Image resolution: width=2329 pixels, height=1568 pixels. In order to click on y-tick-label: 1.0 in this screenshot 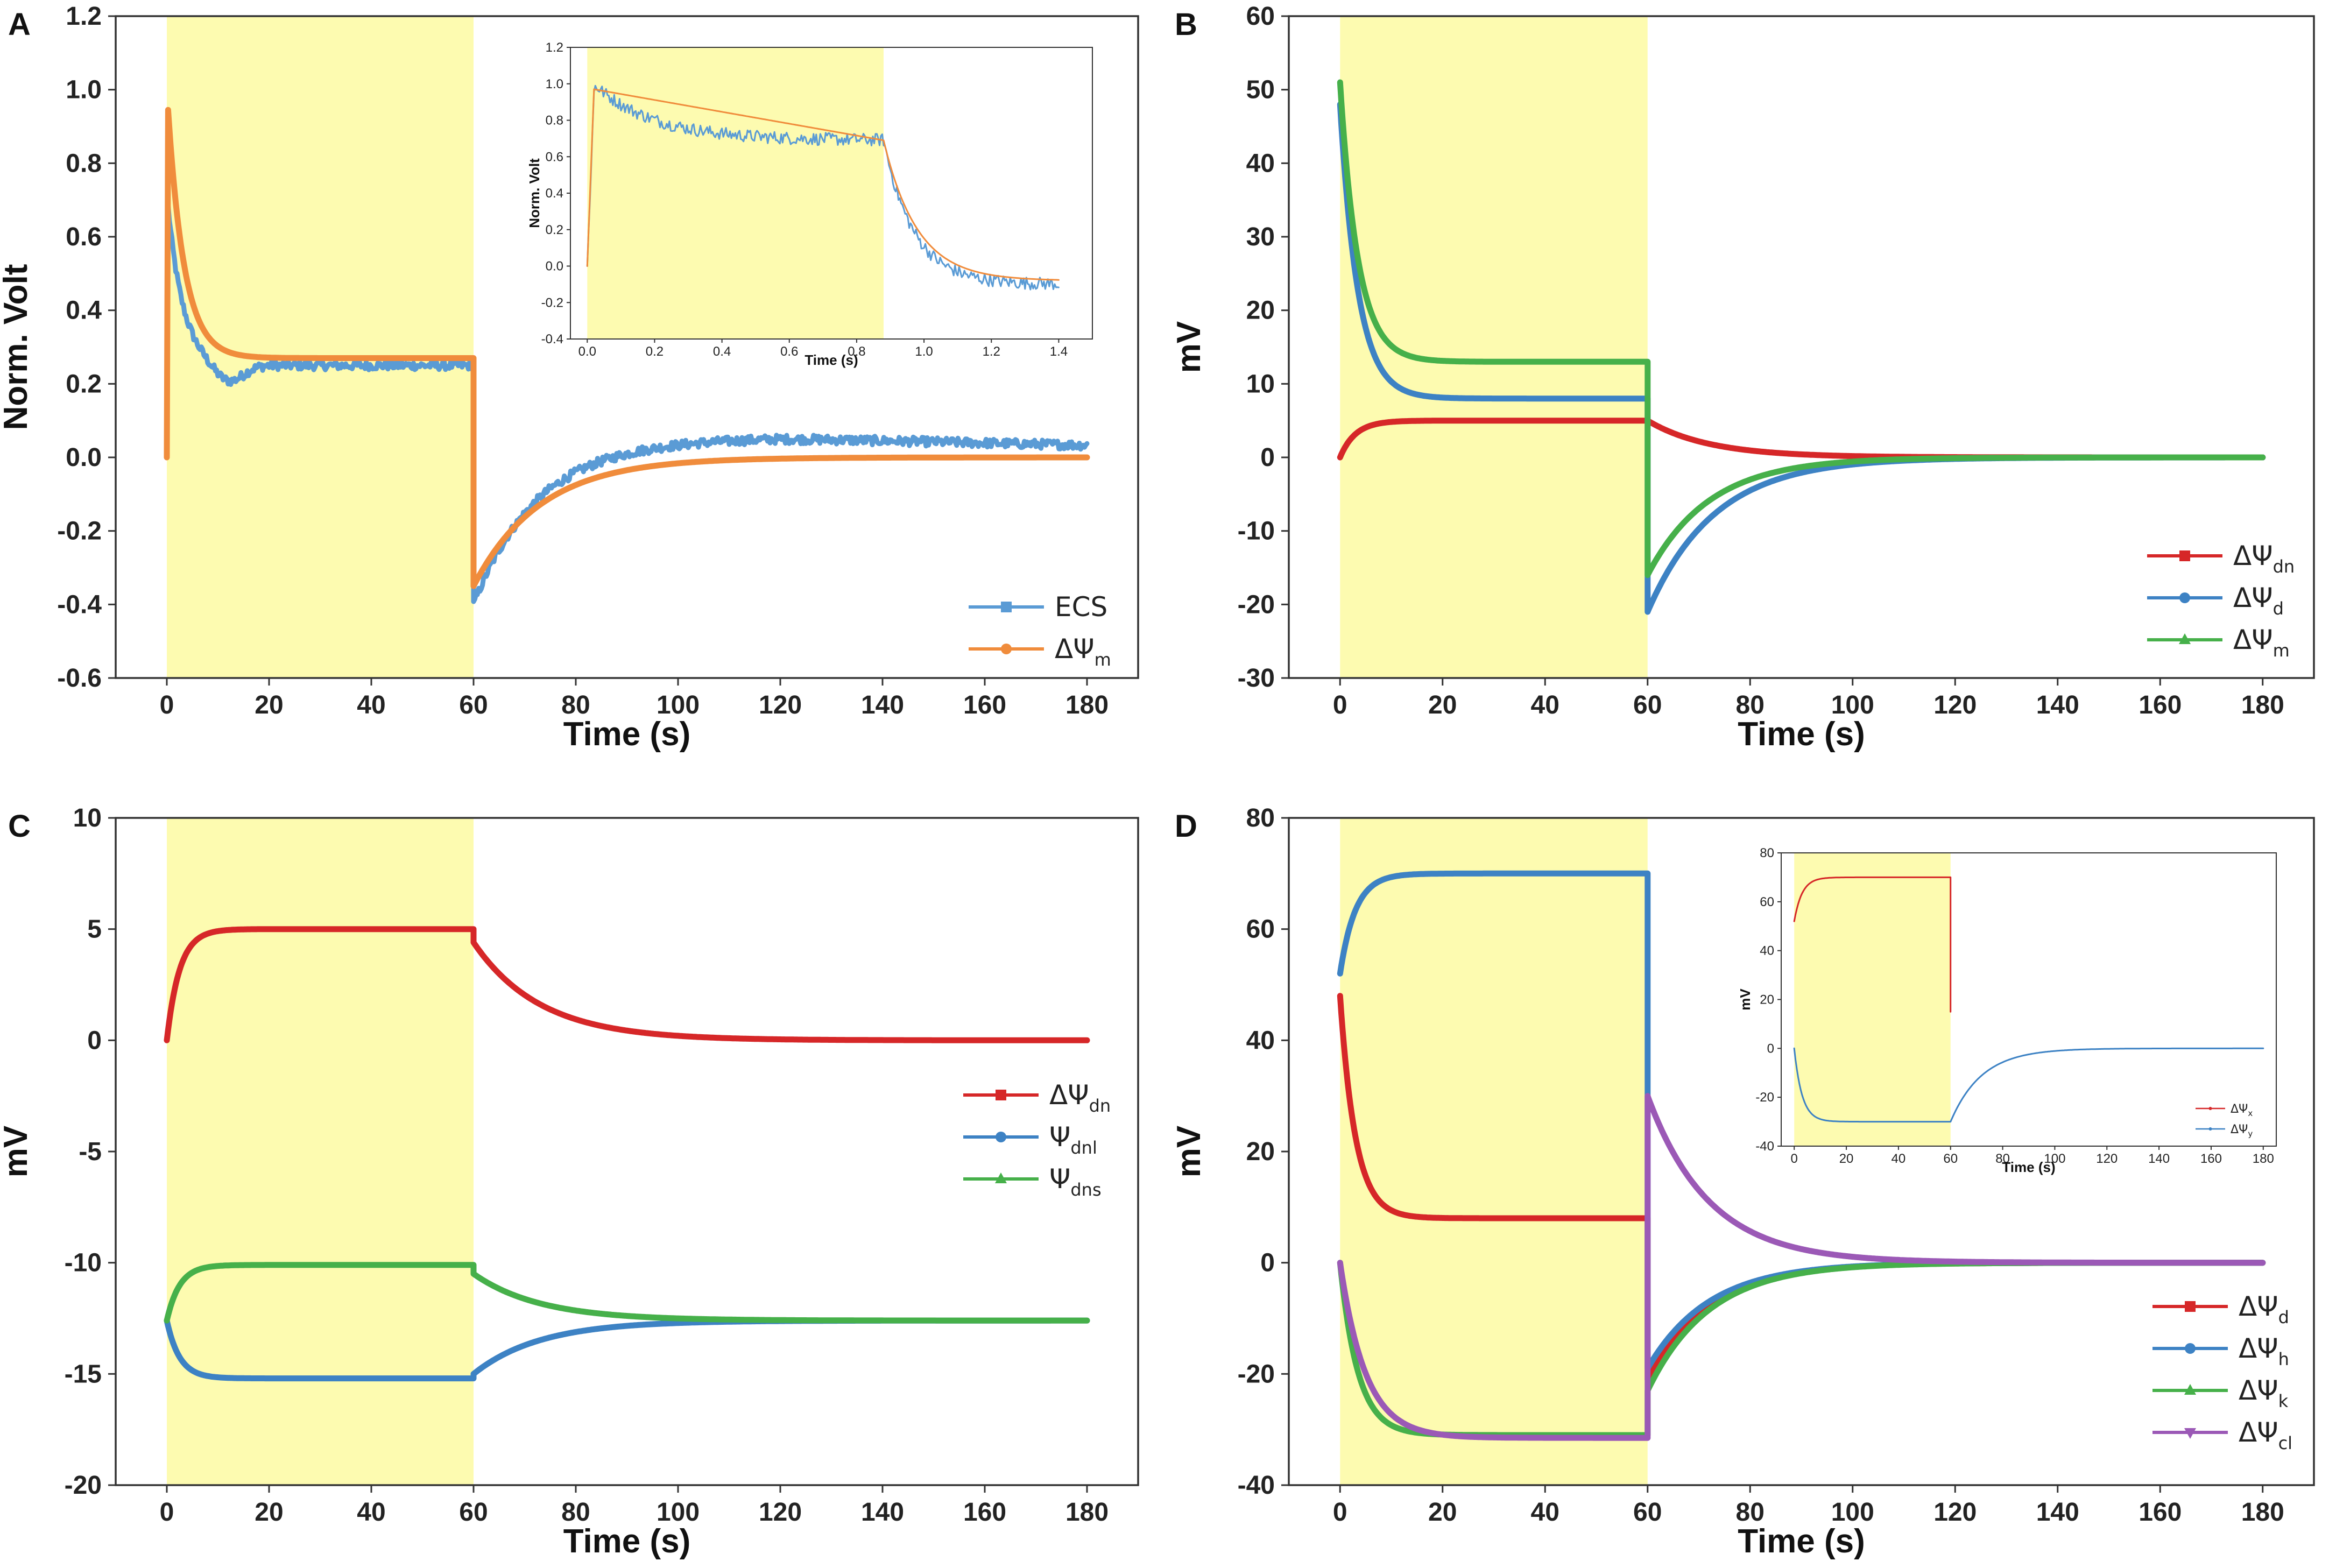, I will do `click(554, 84)`.